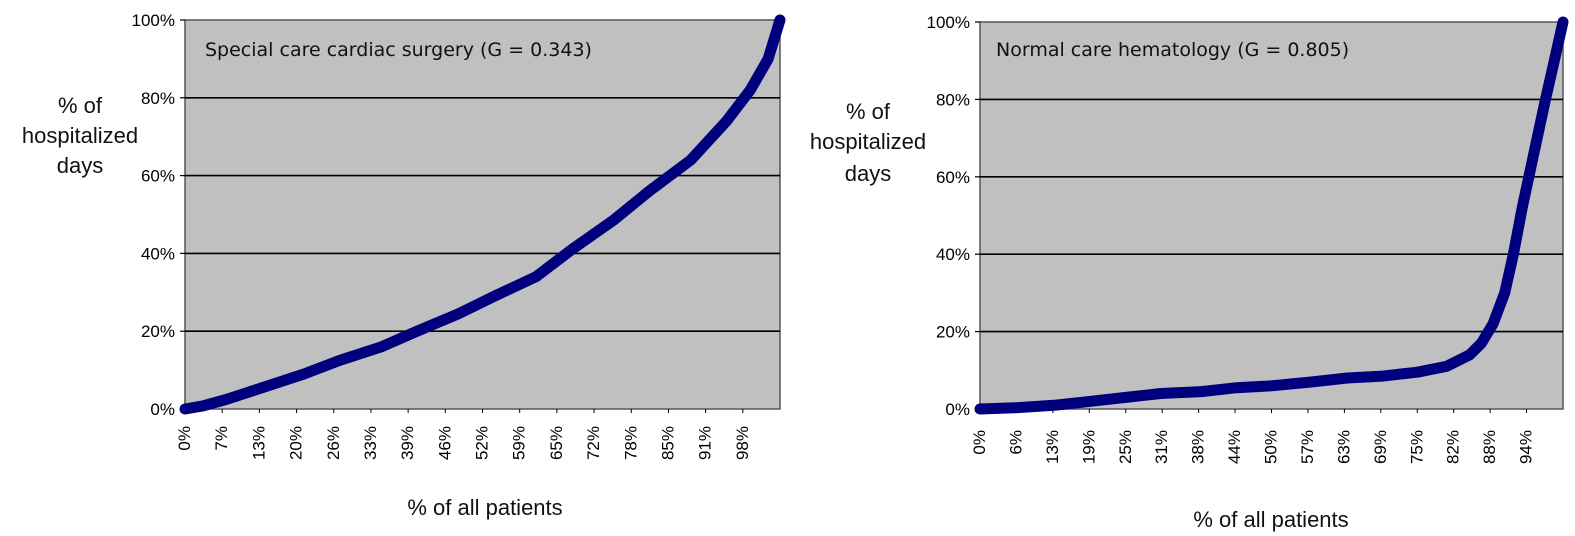 The width and height of the screenshot is (1575, 536). I want to click on x-tick-label: 75%, so click(1416, 447).